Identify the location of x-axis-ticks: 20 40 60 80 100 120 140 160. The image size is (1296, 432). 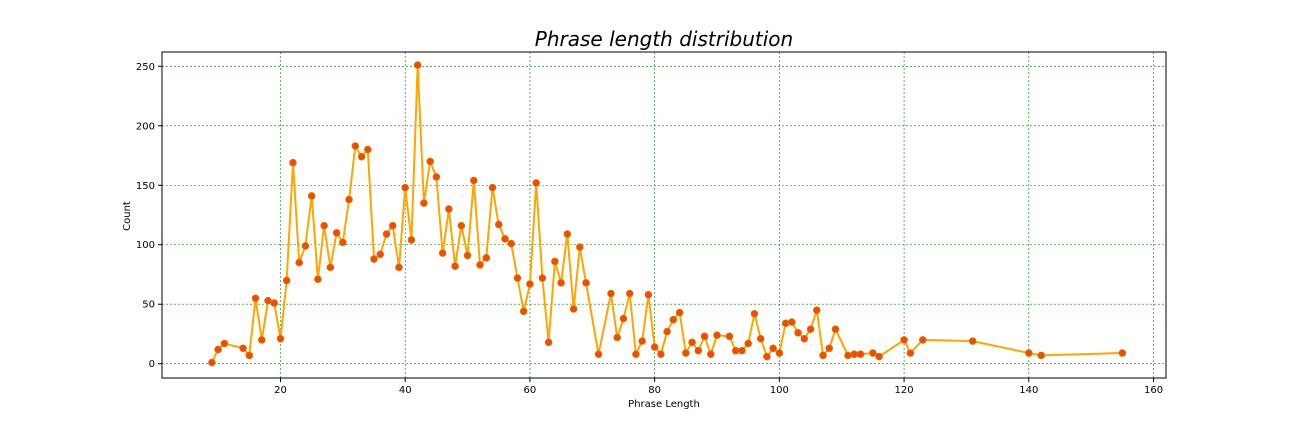
(718, 387).